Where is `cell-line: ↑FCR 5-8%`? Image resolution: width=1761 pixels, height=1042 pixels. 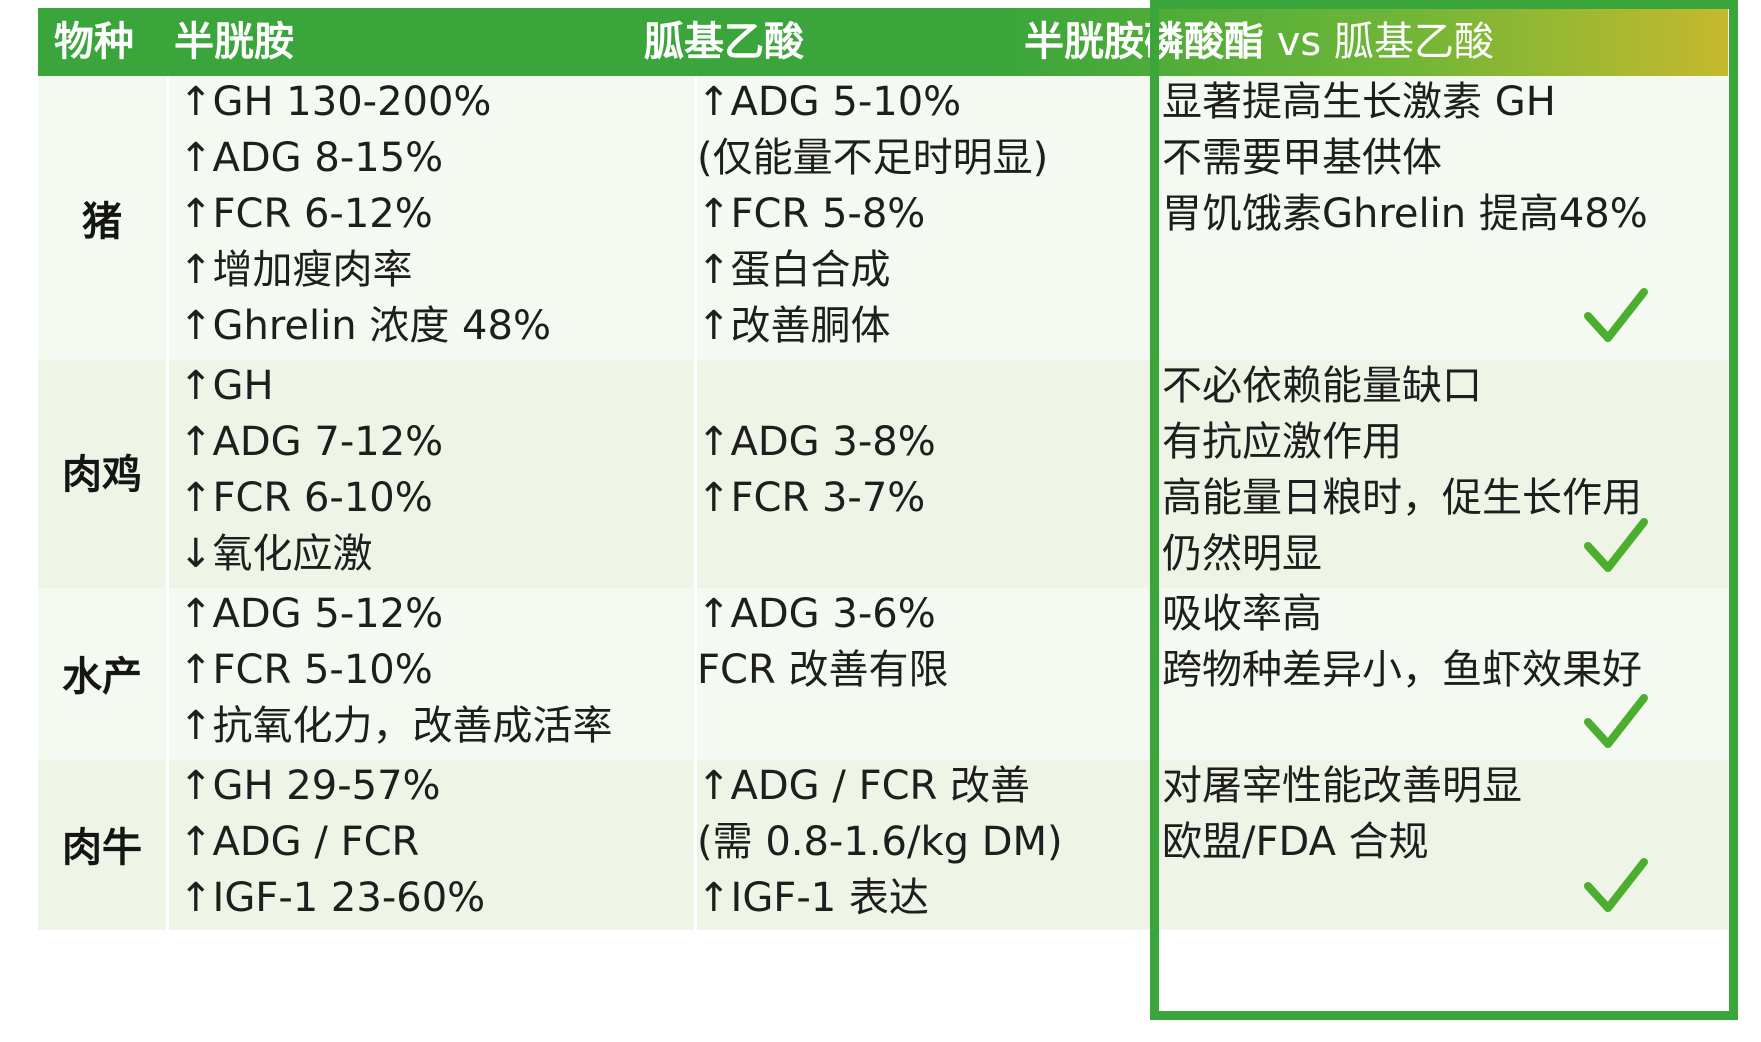 cell-line: ↑FCR 5-8% is located at coordinates (811, 214).